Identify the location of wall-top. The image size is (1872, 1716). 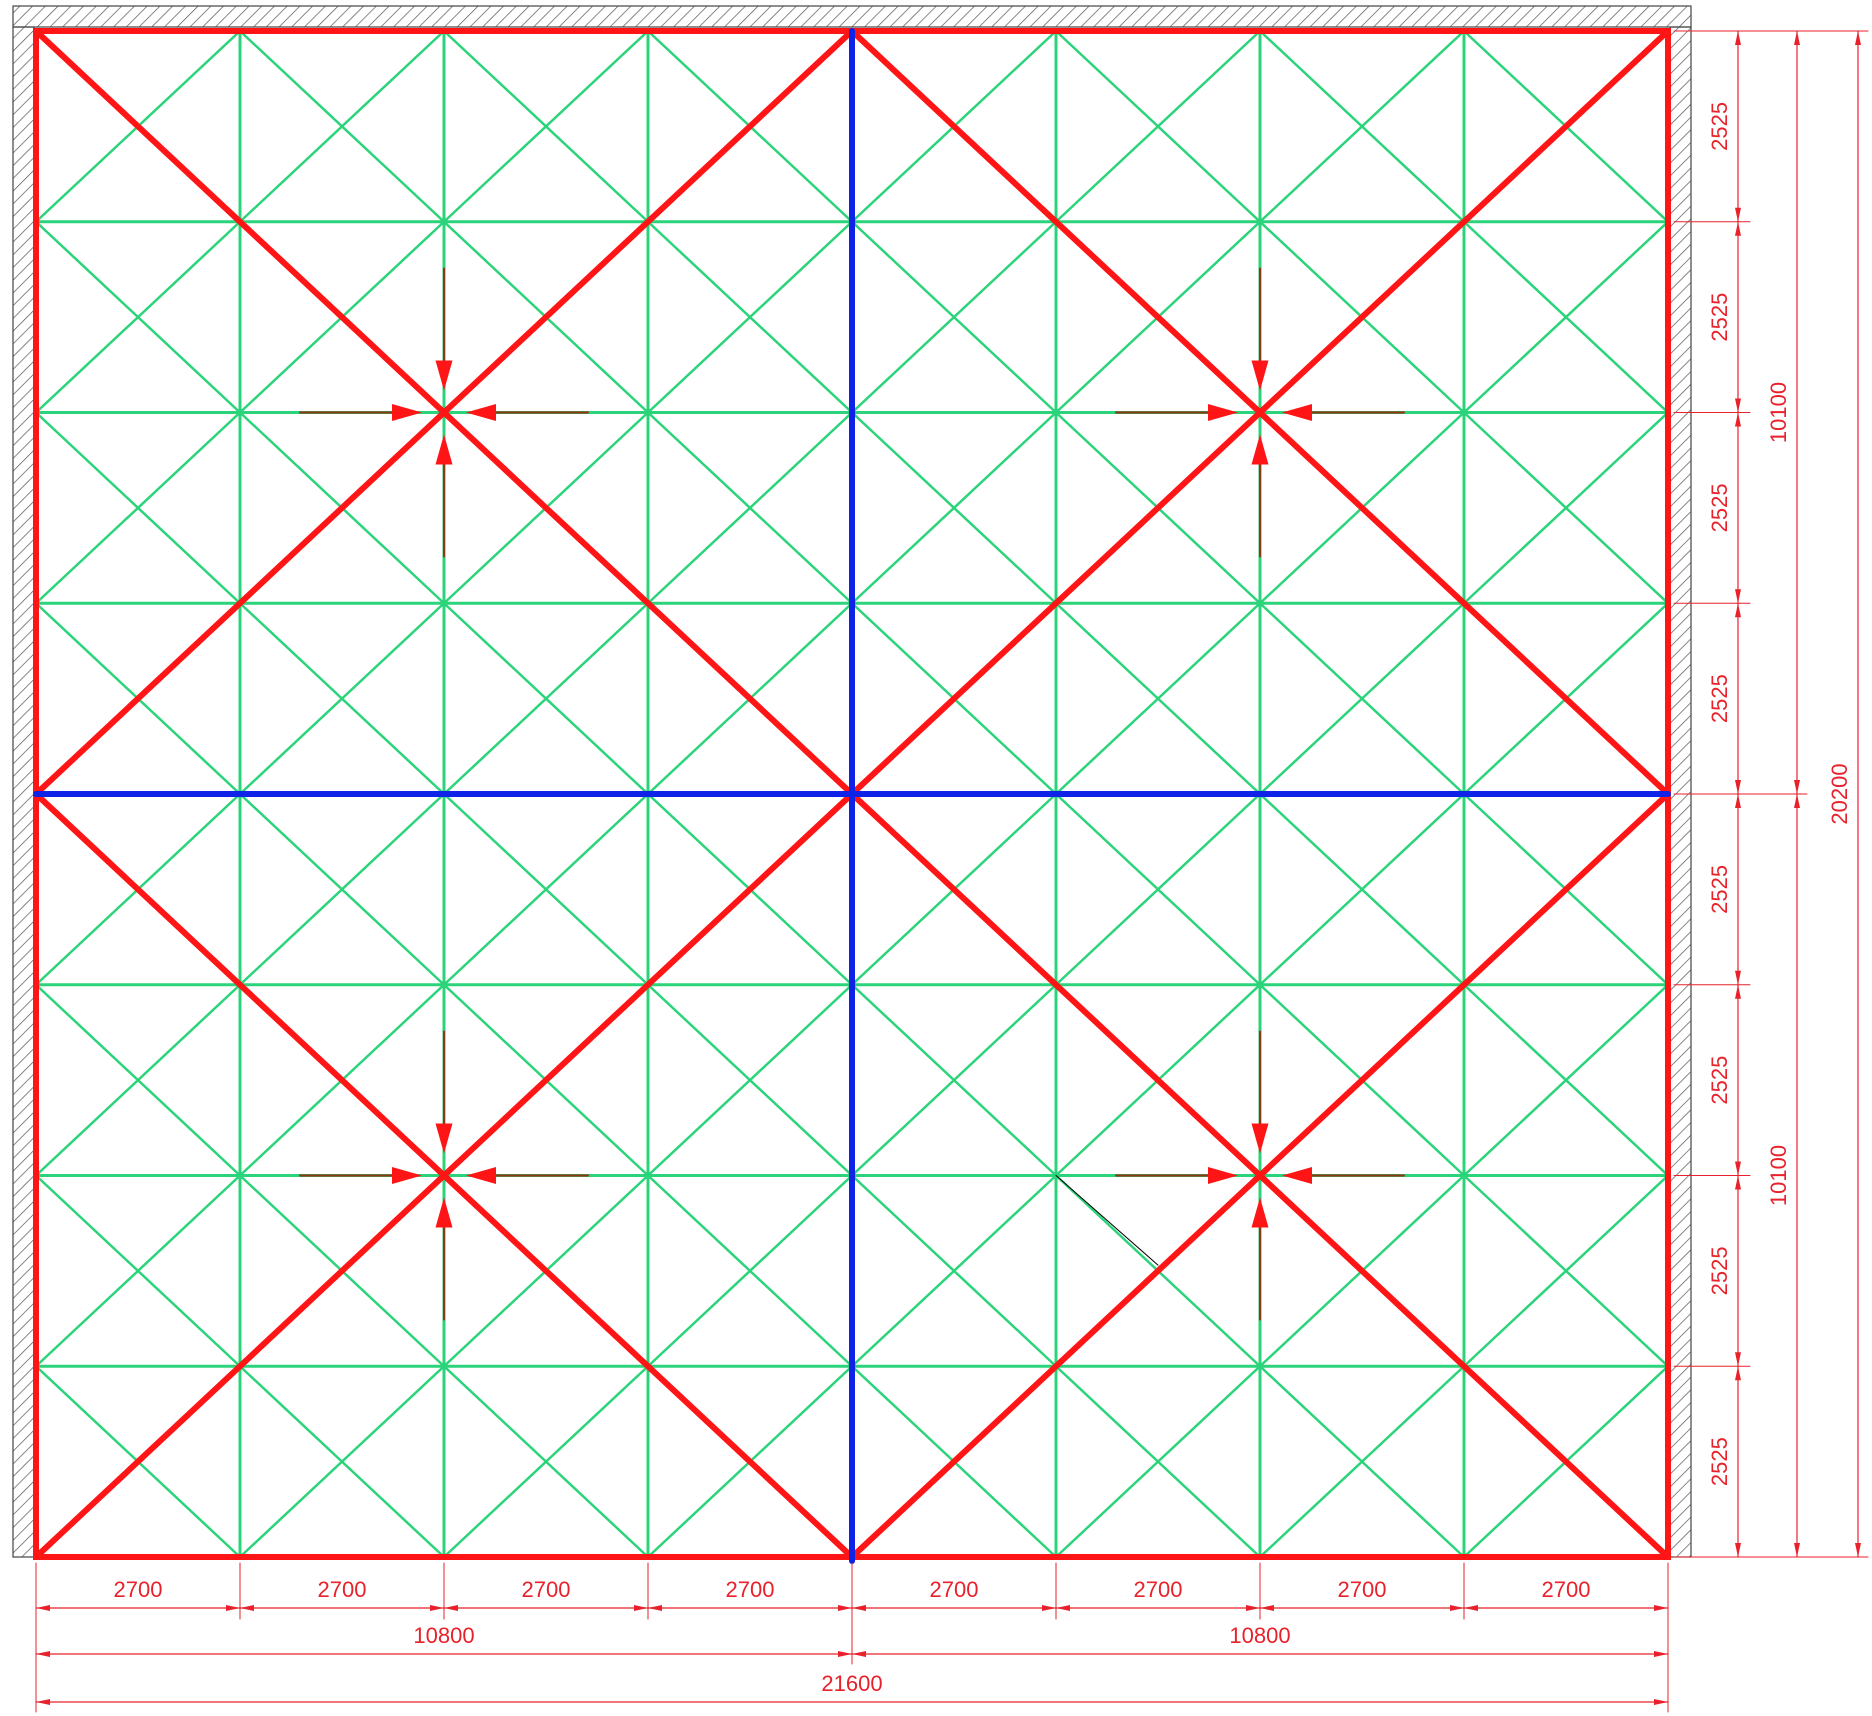
(852, 16).